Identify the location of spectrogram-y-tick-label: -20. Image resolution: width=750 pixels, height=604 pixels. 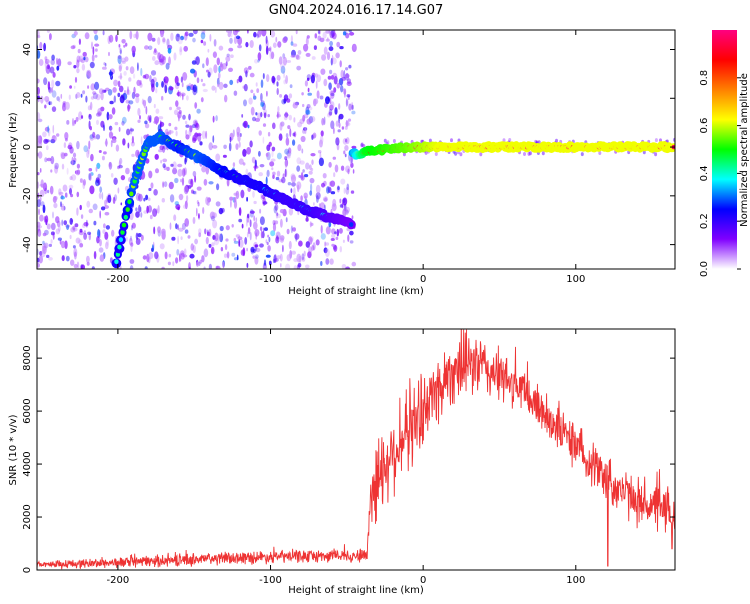
(27, 196).